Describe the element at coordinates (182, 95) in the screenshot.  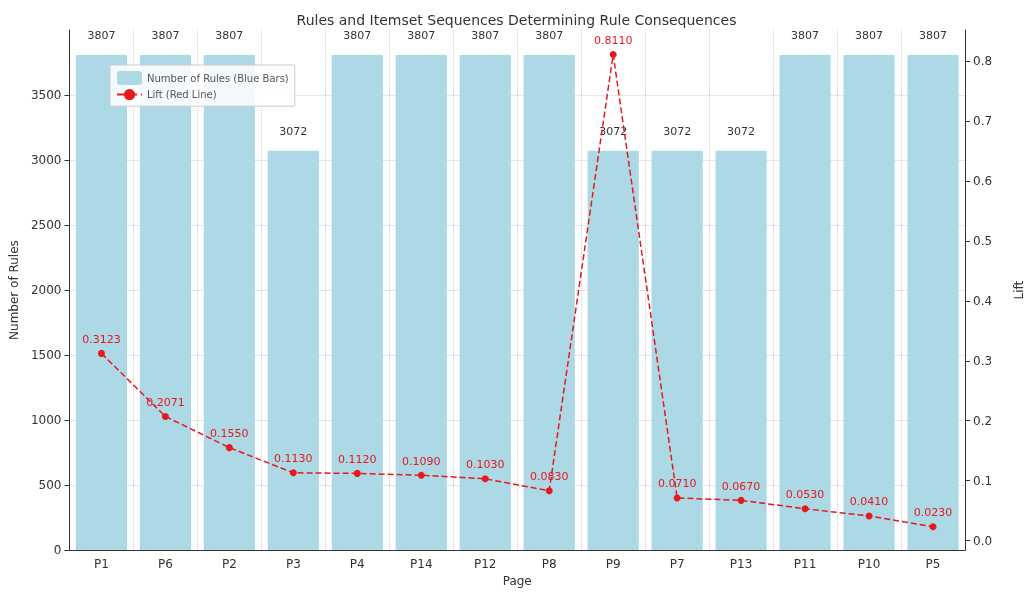
I see `legend-label: Lift (Red Line)` at that location.